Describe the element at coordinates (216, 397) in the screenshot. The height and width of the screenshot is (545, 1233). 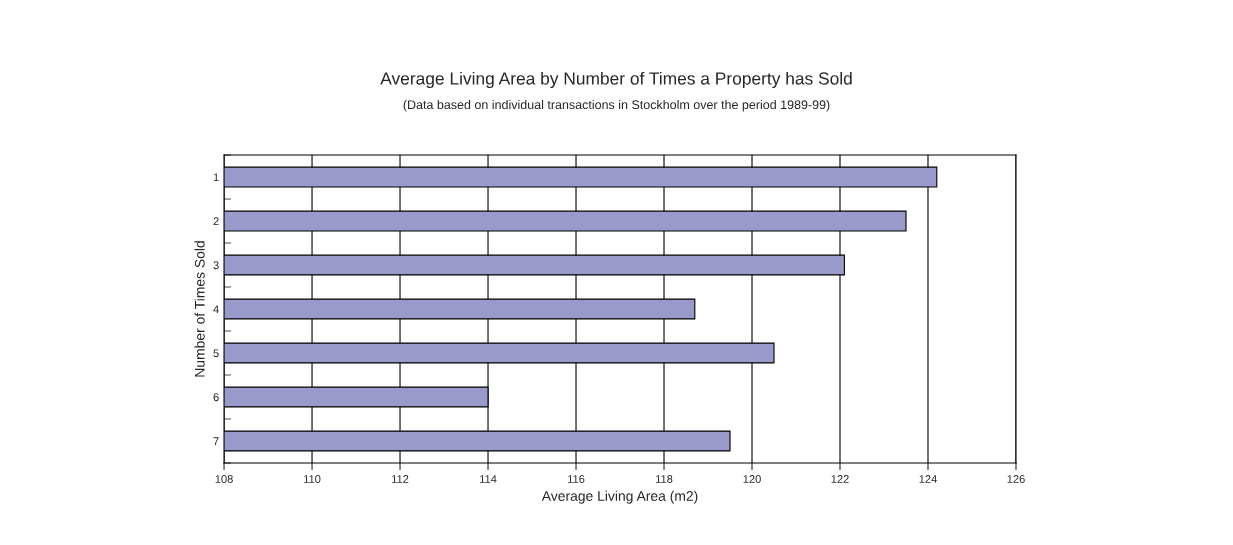
I see `y-tick-label: 6` at that location.